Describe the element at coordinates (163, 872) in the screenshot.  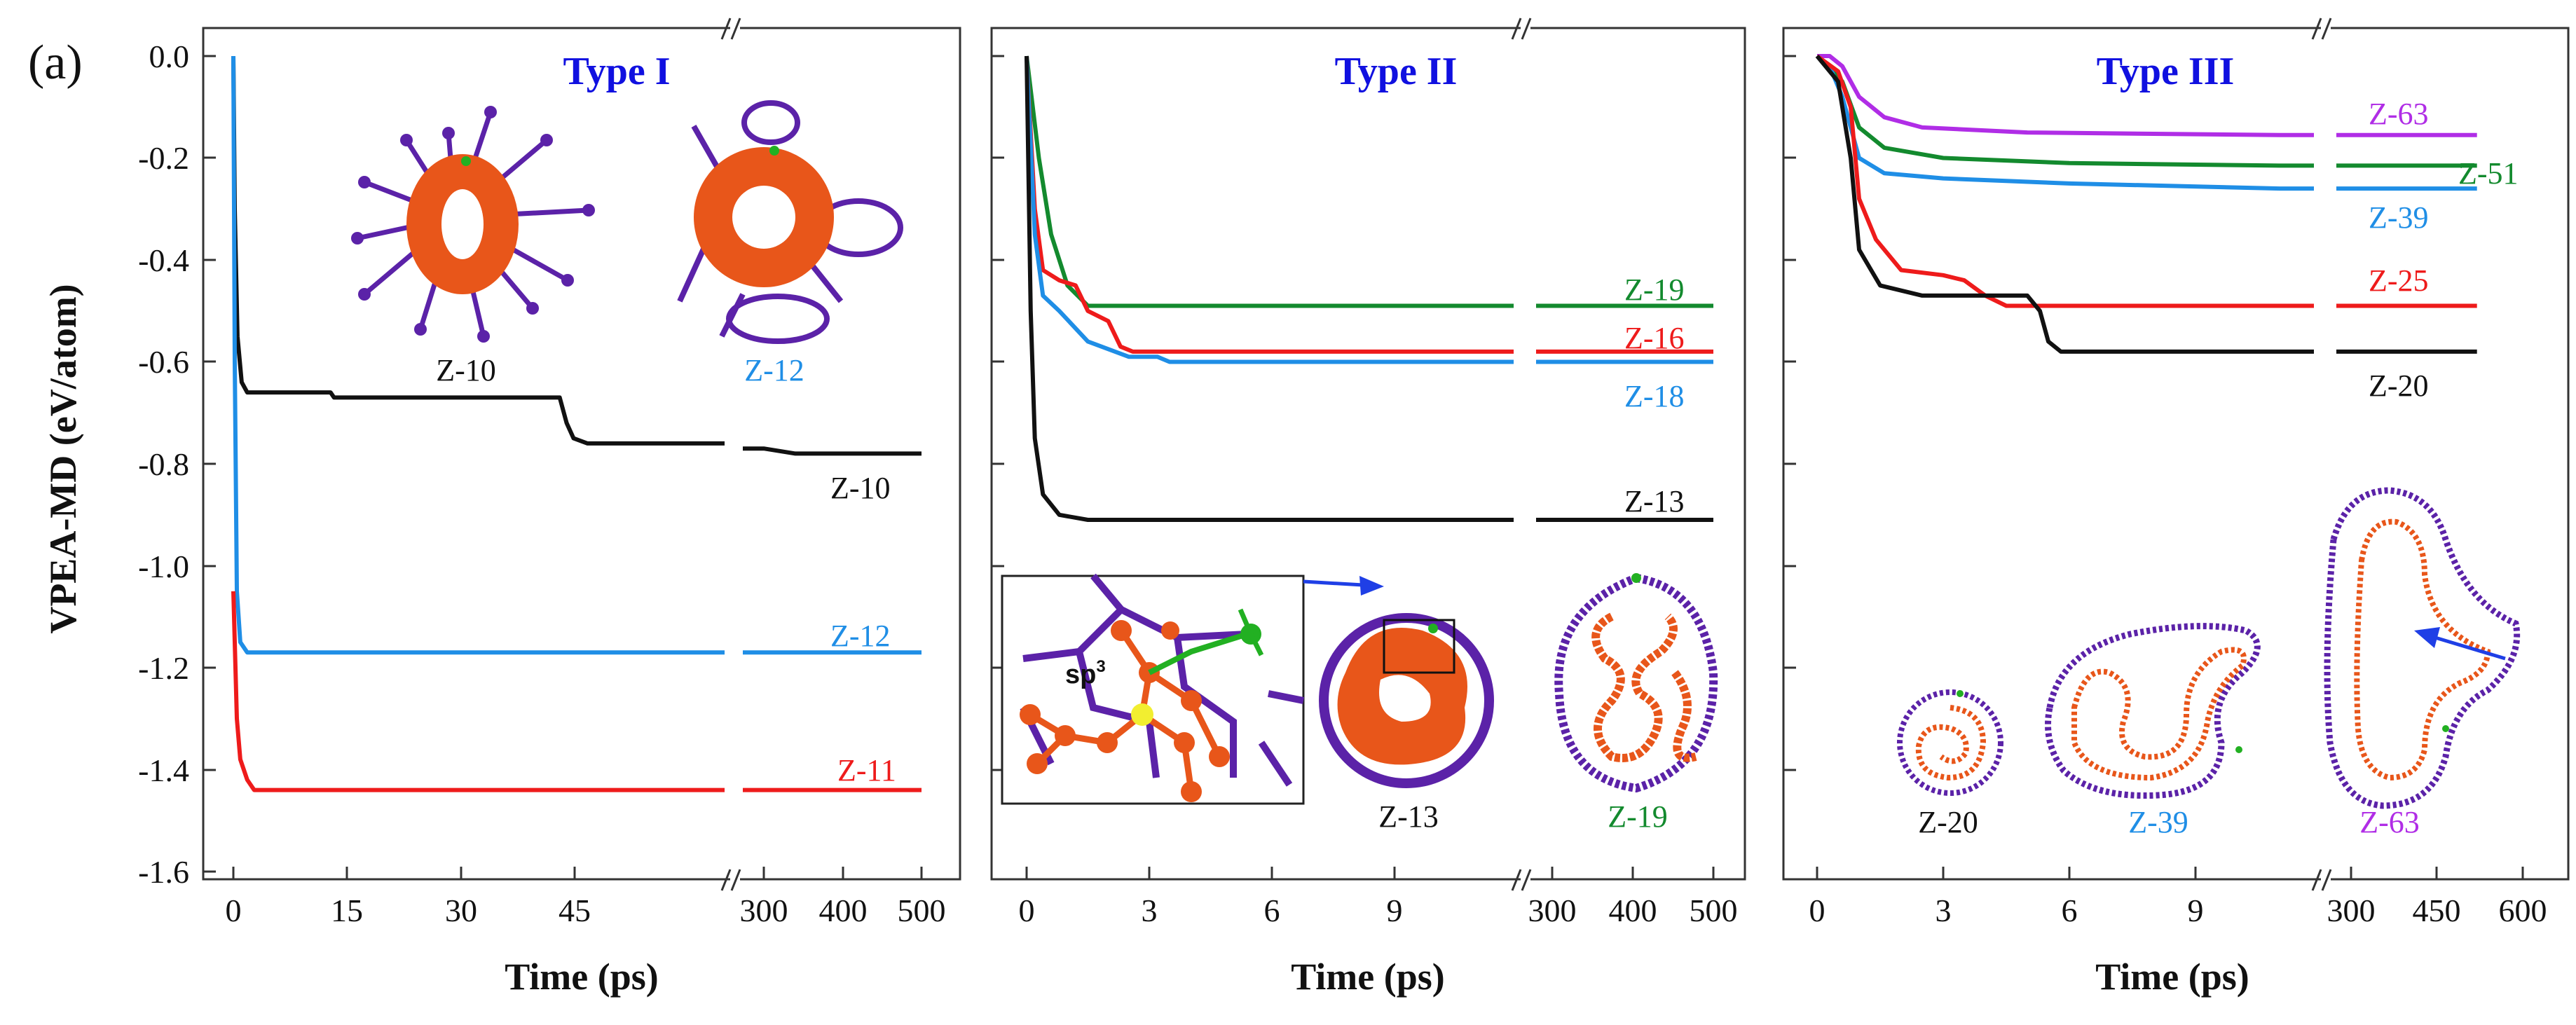
I see `y-tick-label: -1.6` at that location.